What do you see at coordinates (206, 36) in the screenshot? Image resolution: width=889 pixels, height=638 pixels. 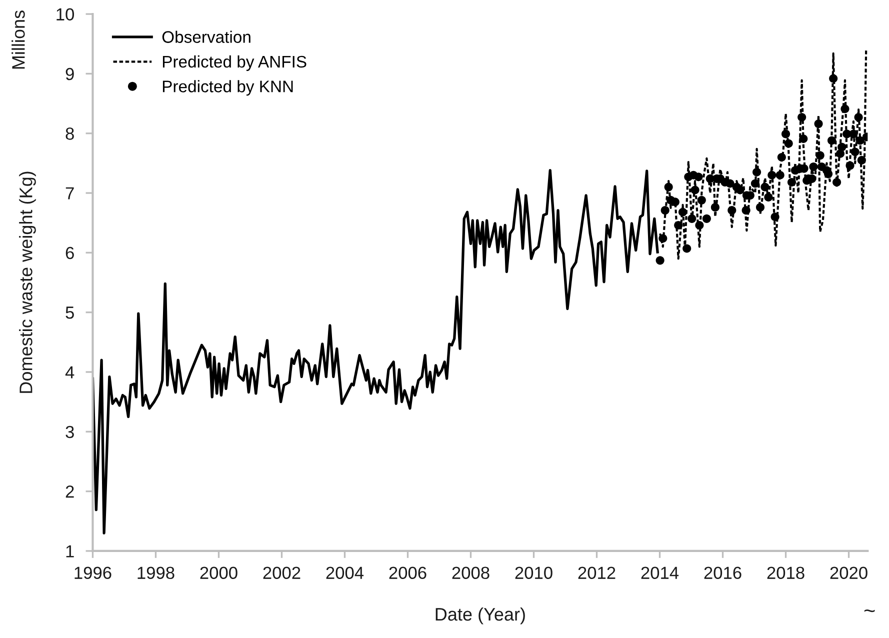 I see `legend-label: Observation` at bounding box center [206, 36].